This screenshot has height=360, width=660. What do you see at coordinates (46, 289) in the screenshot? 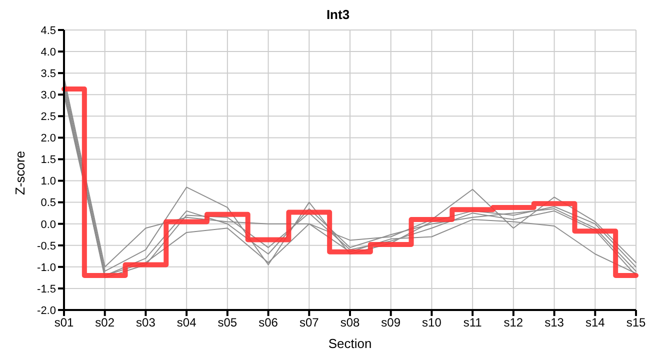
I see `y-tick-label: -1.5` at bounding box center [46, 289].